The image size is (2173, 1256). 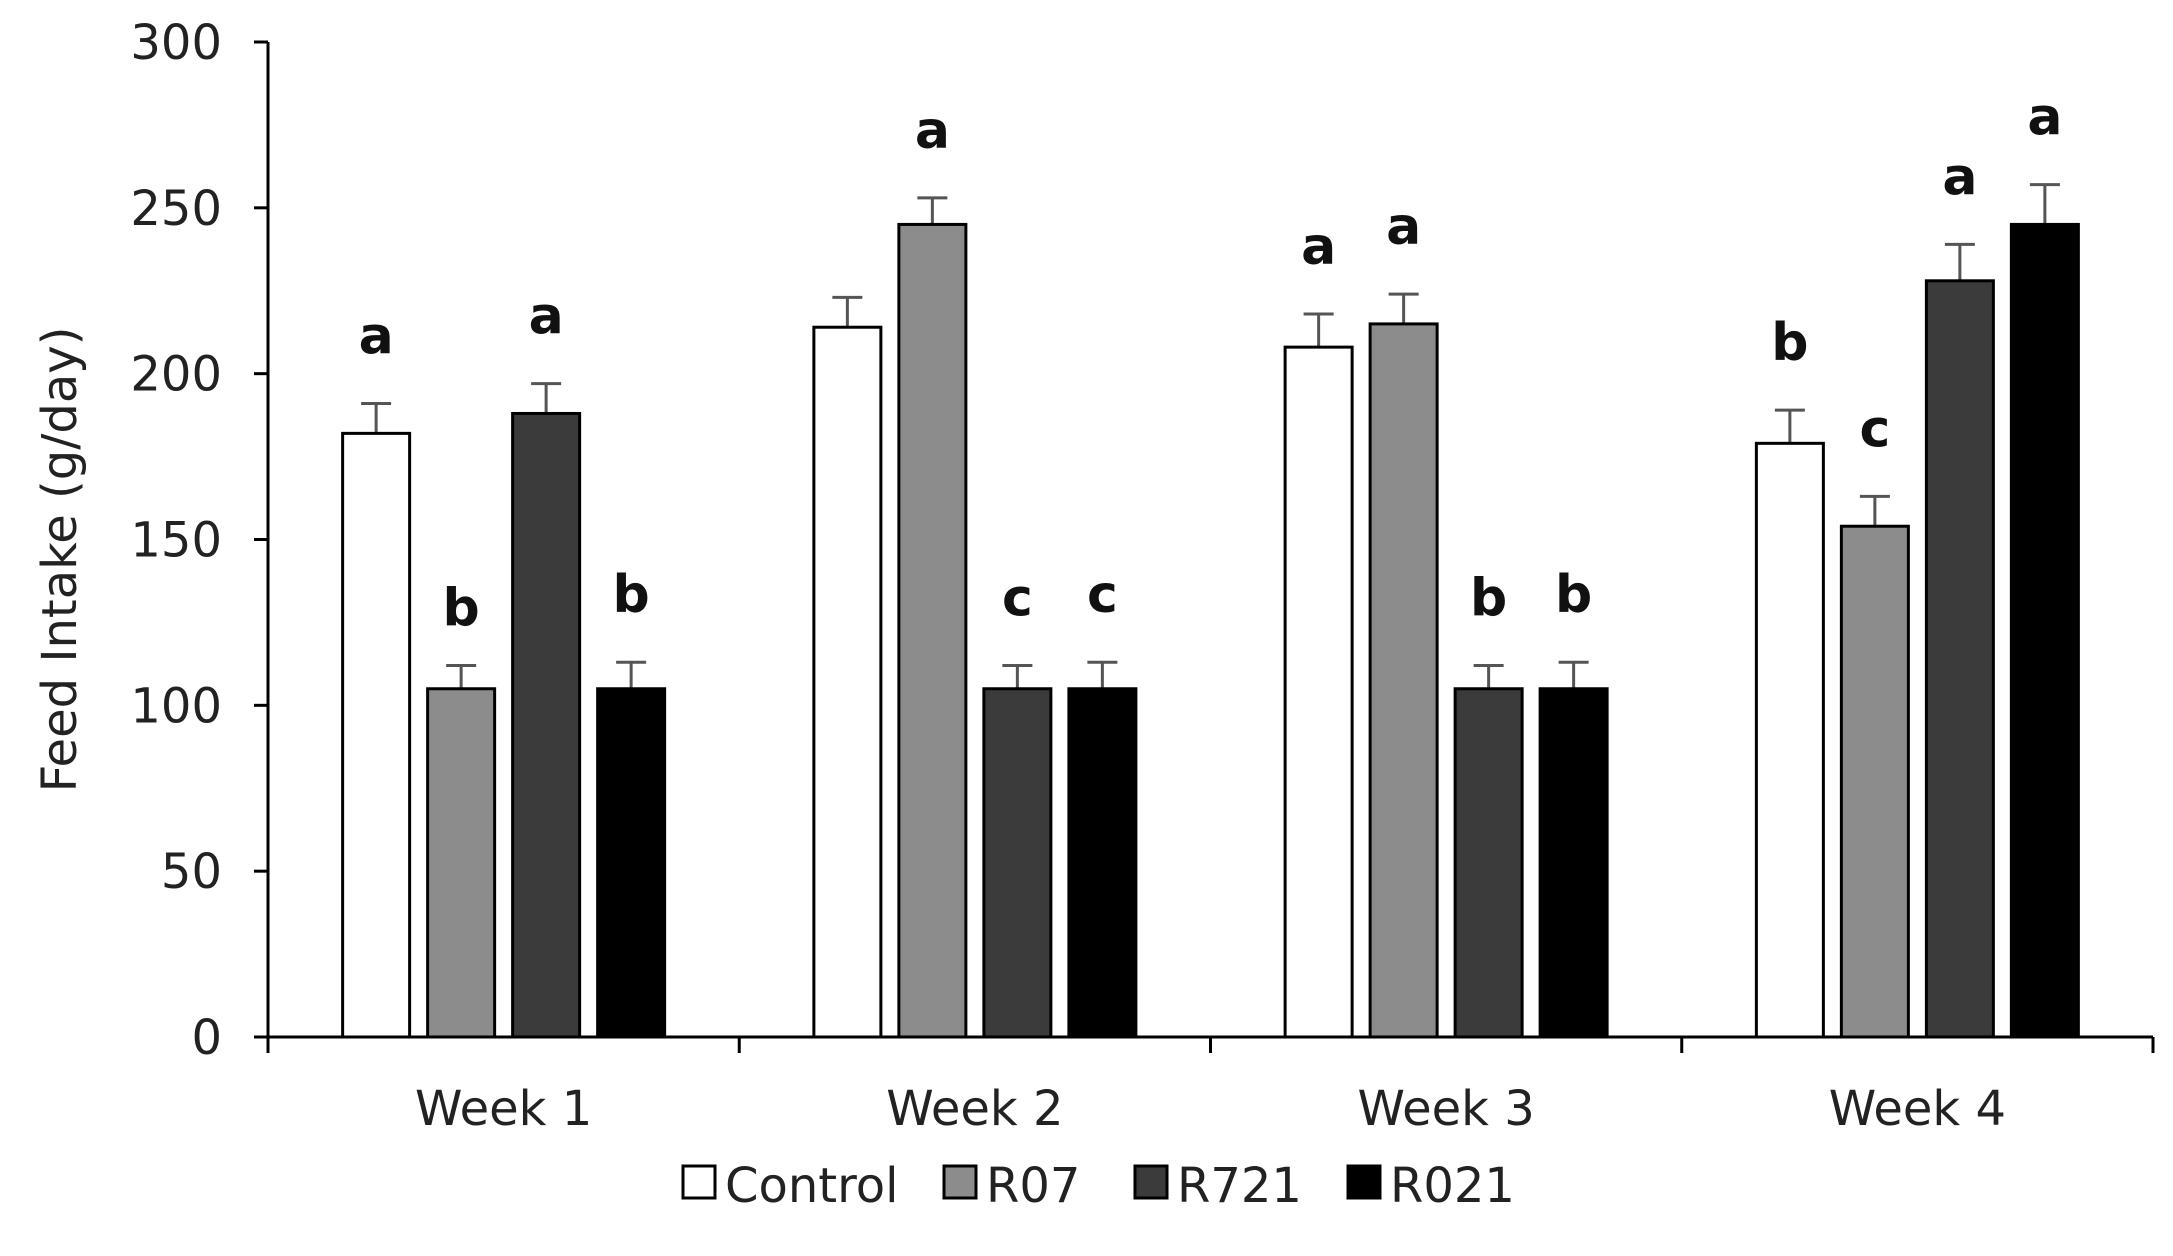 I want to click on y-tick-label: 50, so click(x=191, y=872).